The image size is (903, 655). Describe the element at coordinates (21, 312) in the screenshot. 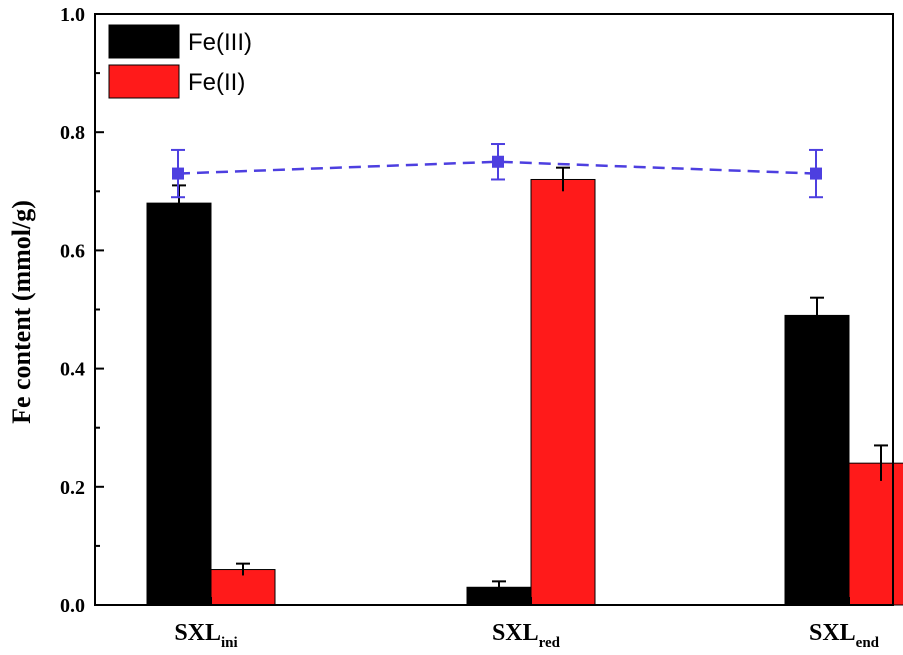

I see `y-axis-title: Fe content (mmol/g)` at that location.